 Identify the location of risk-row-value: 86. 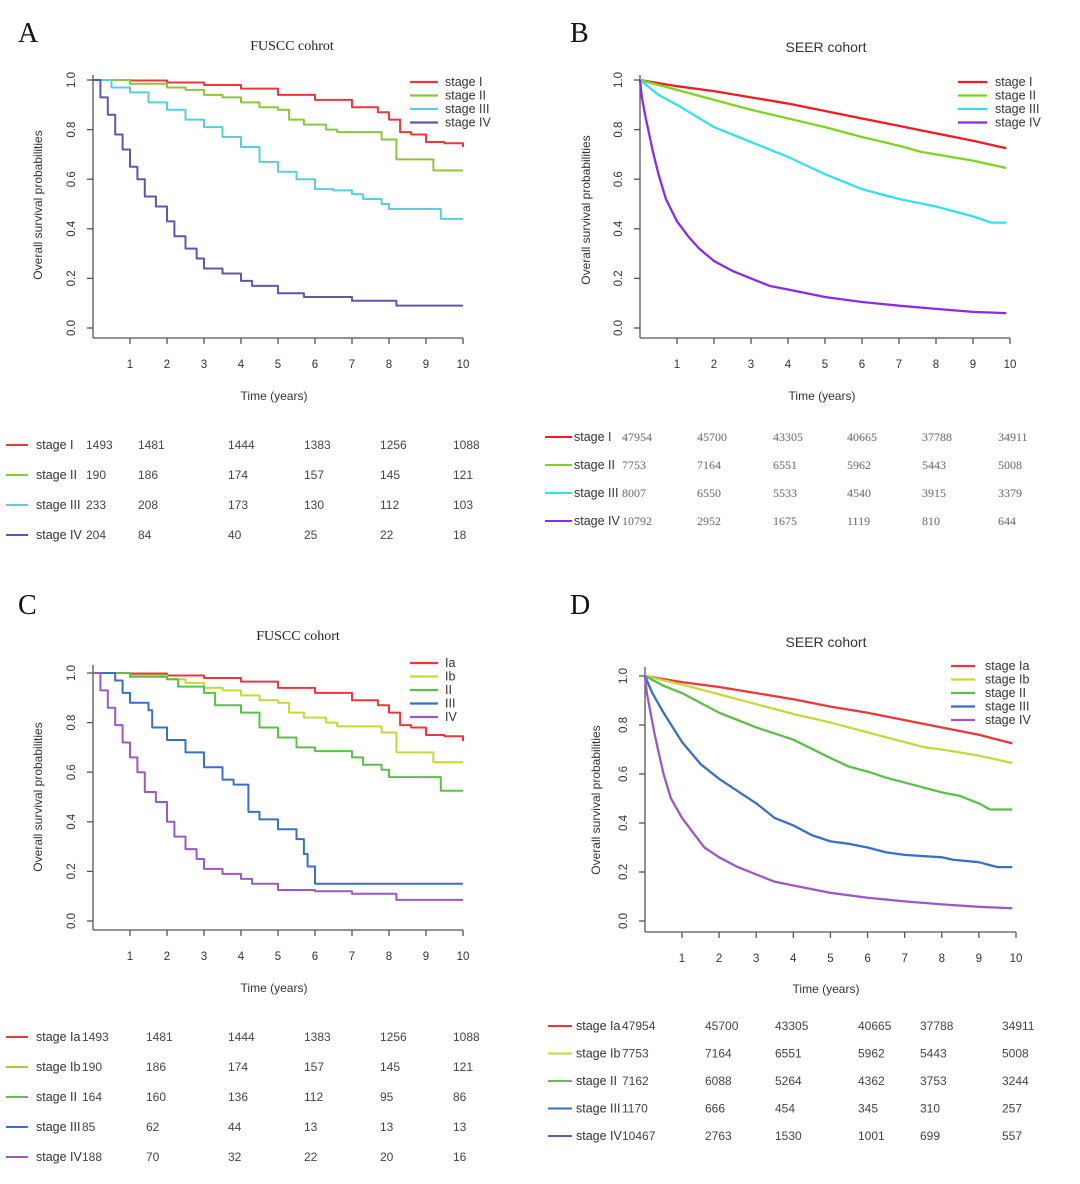
(460, 1097).